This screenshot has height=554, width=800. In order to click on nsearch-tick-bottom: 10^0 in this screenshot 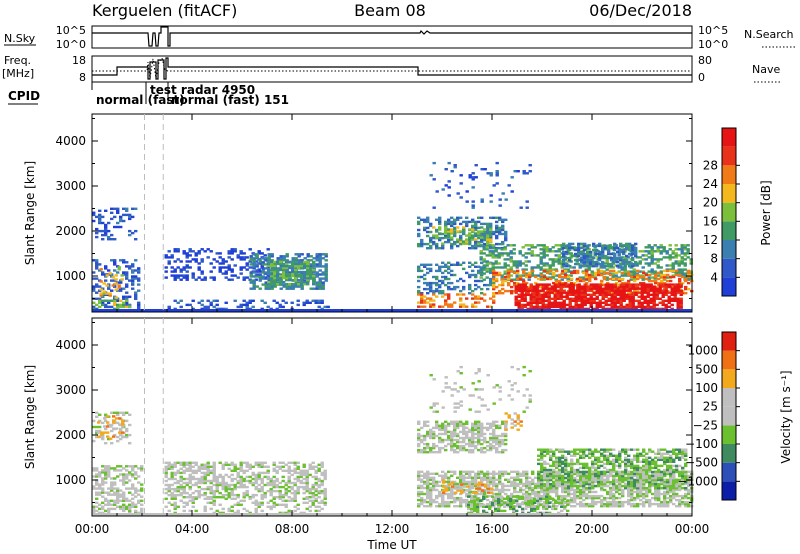, I will do `click(713, 44)`.